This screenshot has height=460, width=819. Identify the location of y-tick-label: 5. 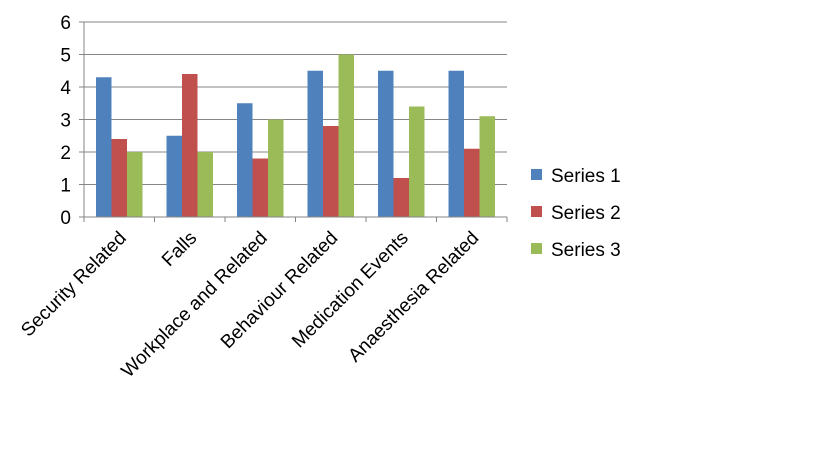
(65, 56).